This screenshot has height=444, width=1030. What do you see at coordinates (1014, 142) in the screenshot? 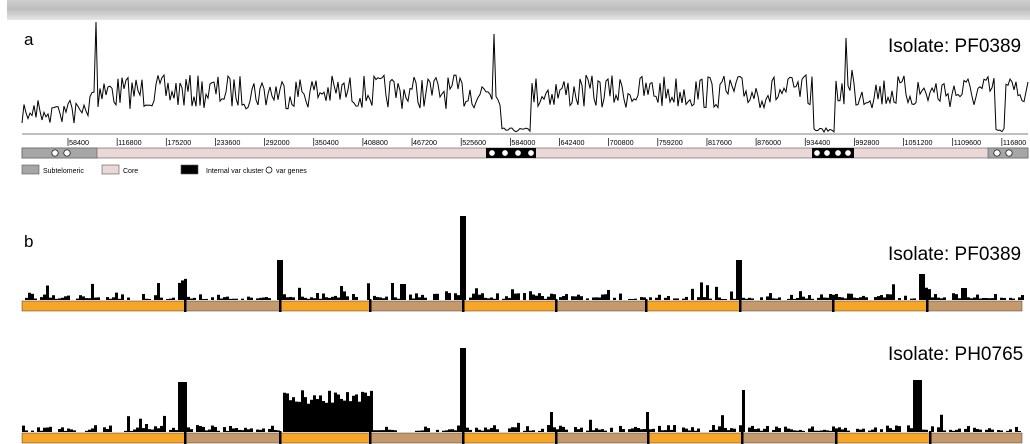
I see `axis-tick-label: 116800` at bounding box center [1014, 142].